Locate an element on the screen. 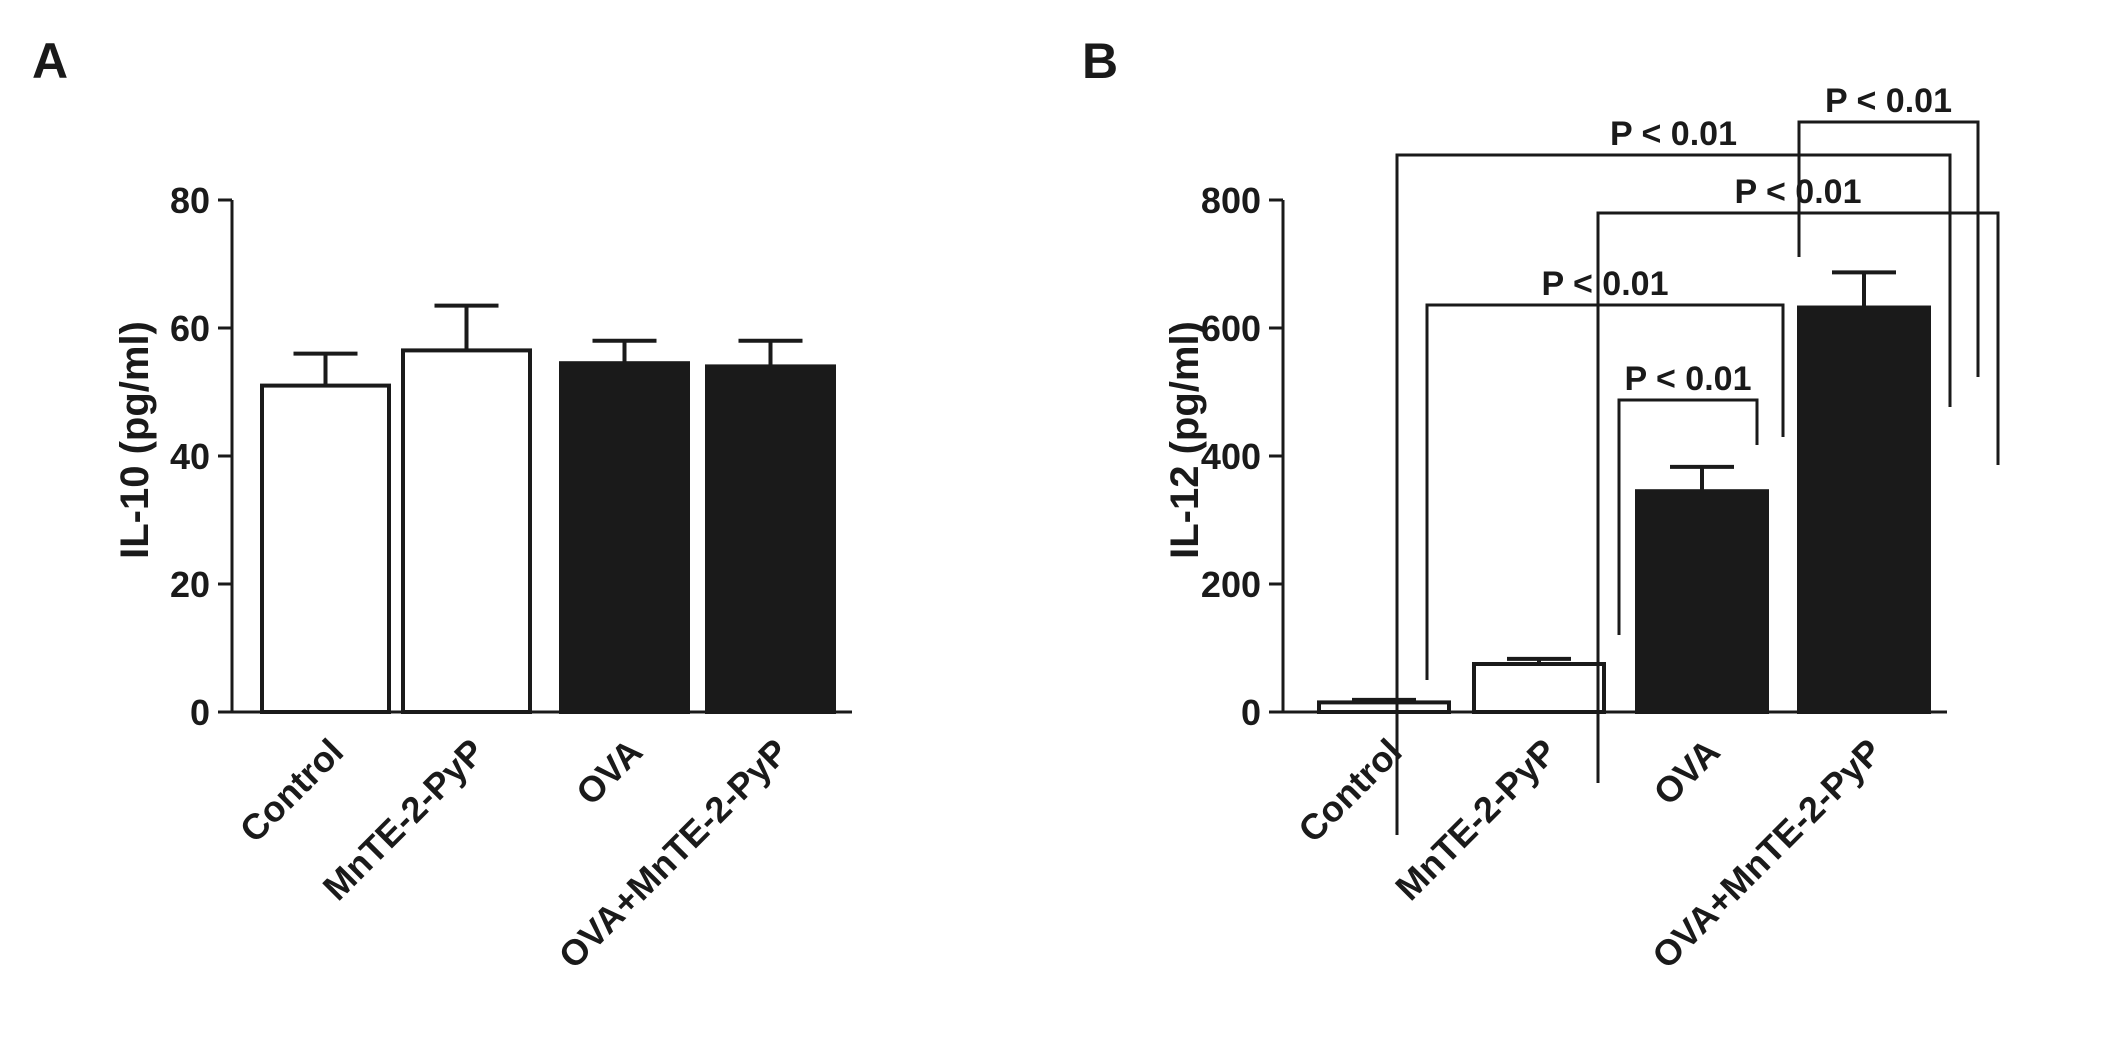 The width and height of the screenshot is (2113, 1040). panel-a-y-tick-label: 80 is located at coordinates (190, 200).